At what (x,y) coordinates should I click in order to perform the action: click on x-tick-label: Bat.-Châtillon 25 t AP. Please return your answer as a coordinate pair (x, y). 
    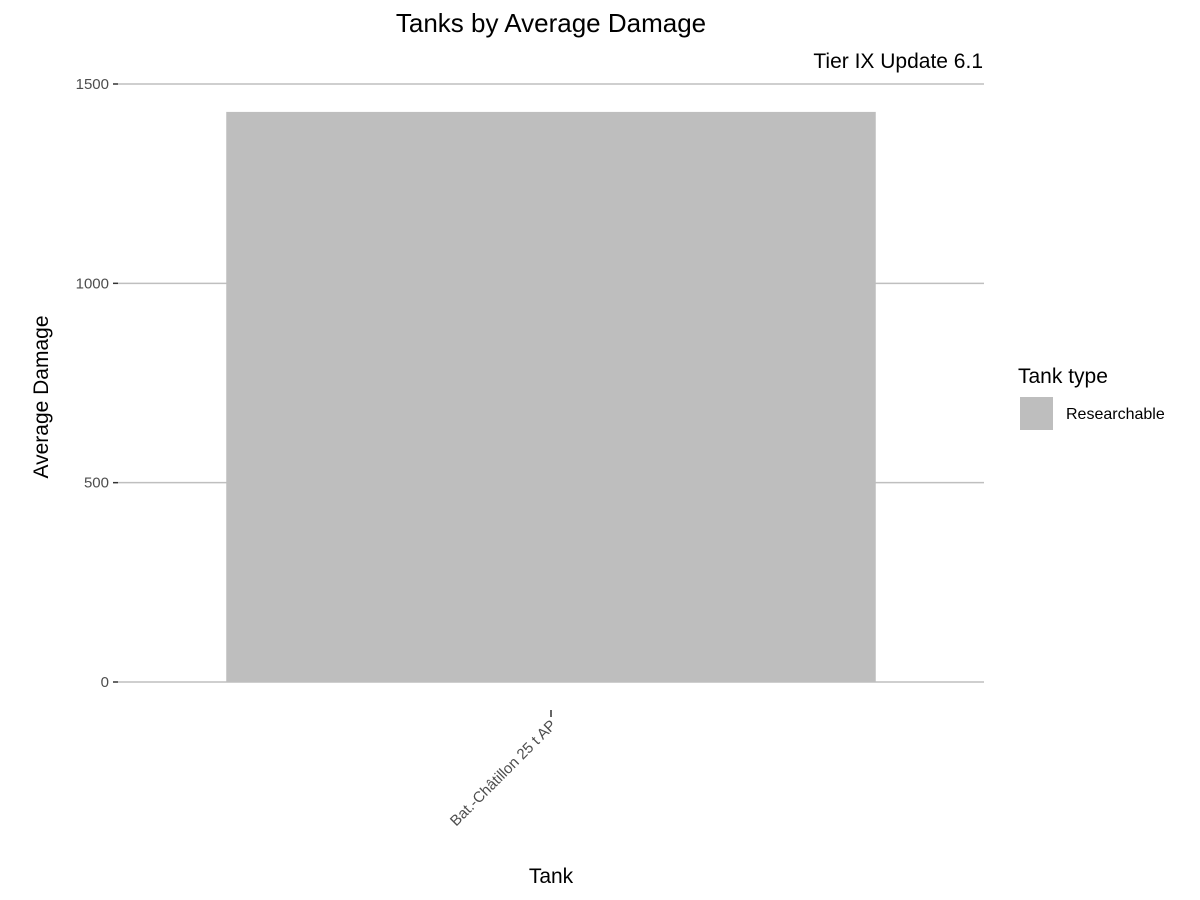
    Looking at the image, I should click on (503, 773).